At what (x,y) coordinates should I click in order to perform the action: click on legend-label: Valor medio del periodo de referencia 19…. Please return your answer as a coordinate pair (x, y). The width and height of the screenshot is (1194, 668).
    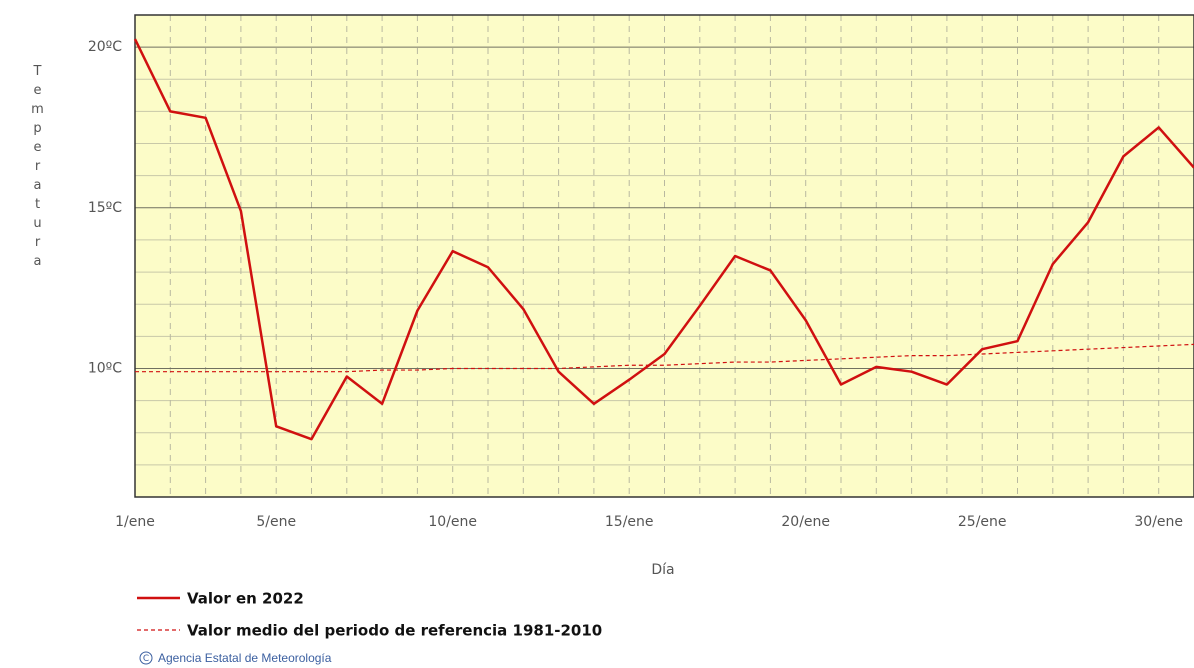
    Looking at the image, I should click on (394, 631).